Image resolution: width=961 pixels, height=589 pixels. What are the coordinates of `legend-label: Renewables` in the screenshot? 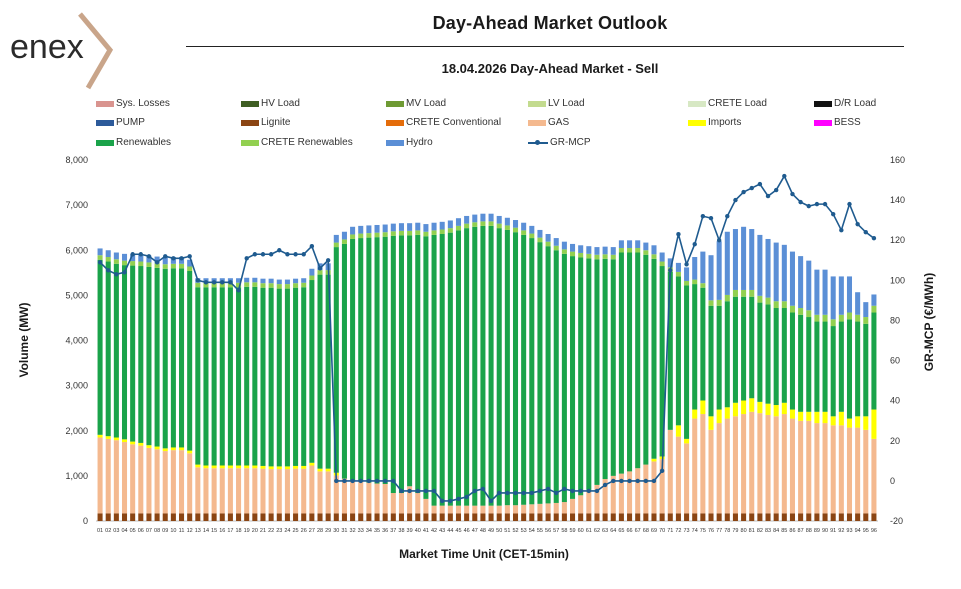 It's located at (144, 142).